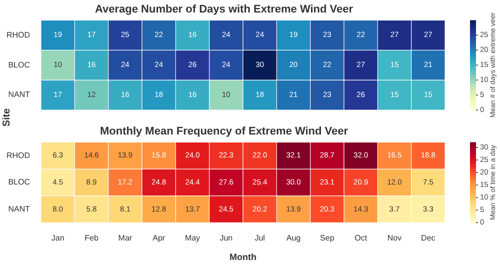 The height and width of the screenshot is (267, 500). What do you see at coordinates (159, 238) in the screenshot?
I see `x-tick-label: Apr` at bounding box center [159, 238].